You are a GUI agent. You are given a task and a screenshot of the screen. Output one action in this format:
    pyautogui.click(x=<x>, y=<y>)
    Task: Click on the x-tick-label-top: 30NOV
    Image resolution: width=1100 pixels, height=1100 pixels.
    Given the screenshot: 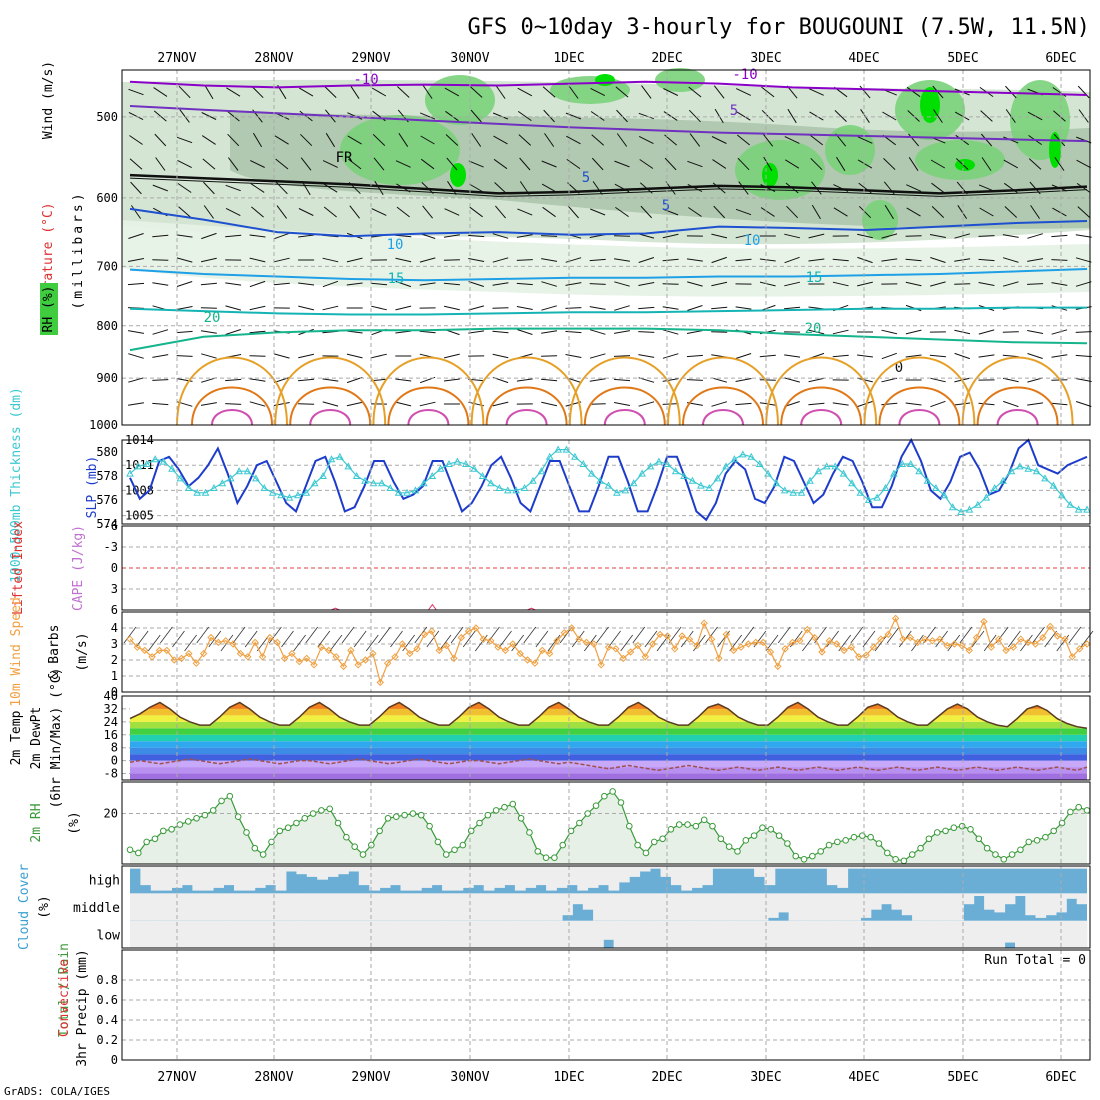 What is the action you would take?
    pyautogui.click(x=469, y=58)
    